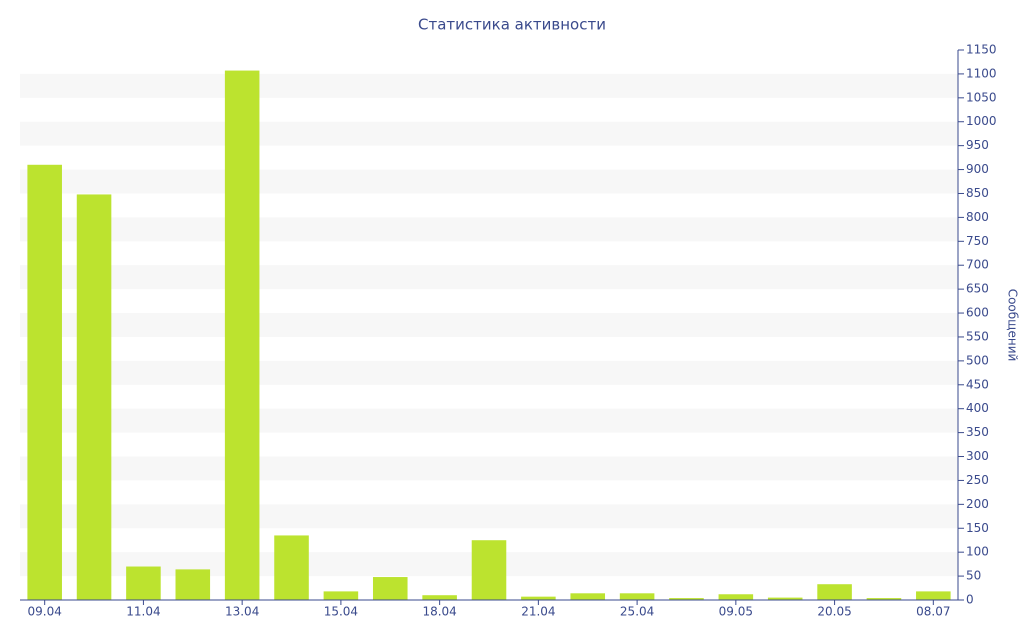 The image size is (1024, 640). I want to click on y-tick-label: 1150, so click(981, 50).